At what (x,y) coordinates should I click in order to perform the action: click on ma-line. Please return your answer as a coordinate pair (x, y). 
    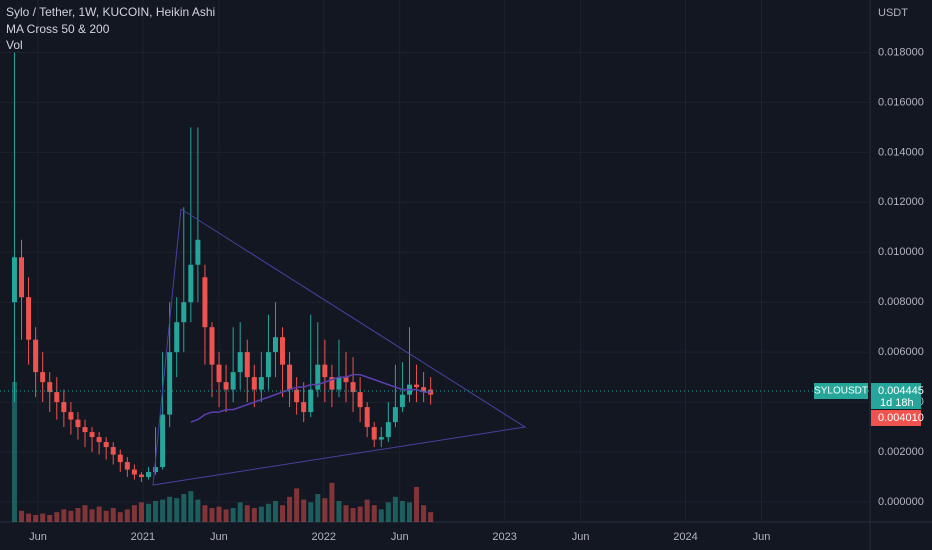
    Looking at the image, I should click on (310, 398).